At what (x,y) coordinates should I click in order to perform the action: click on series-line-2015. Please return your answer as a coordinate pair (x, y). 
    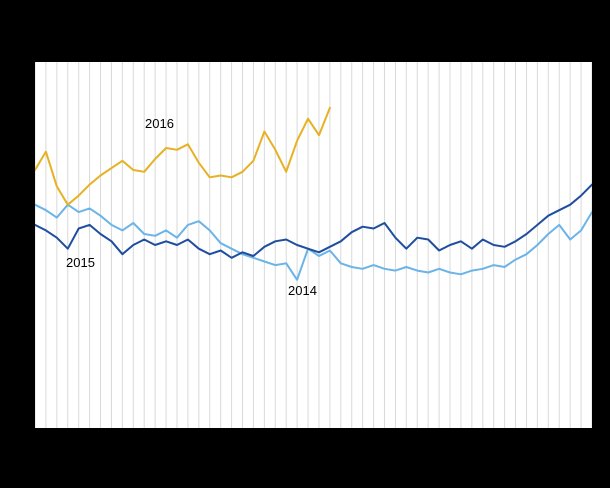
    Looking at the image, I should click on (313, 221).